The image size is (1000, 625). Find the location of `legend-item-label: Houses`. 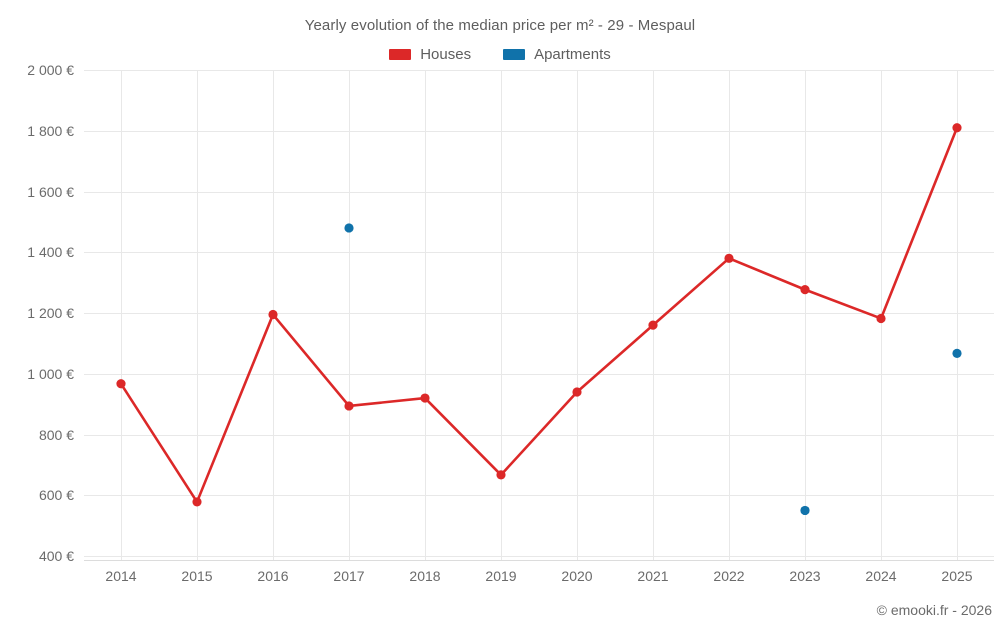

legend-item-label: Houses is located at coordinates (446, 54).